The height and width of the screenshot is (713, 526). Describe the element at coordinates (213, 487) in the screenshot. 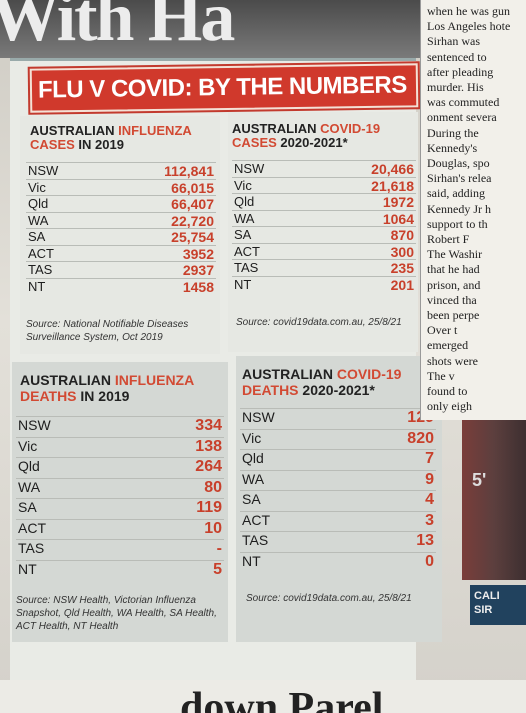

I see `state-value: 80` at that location.